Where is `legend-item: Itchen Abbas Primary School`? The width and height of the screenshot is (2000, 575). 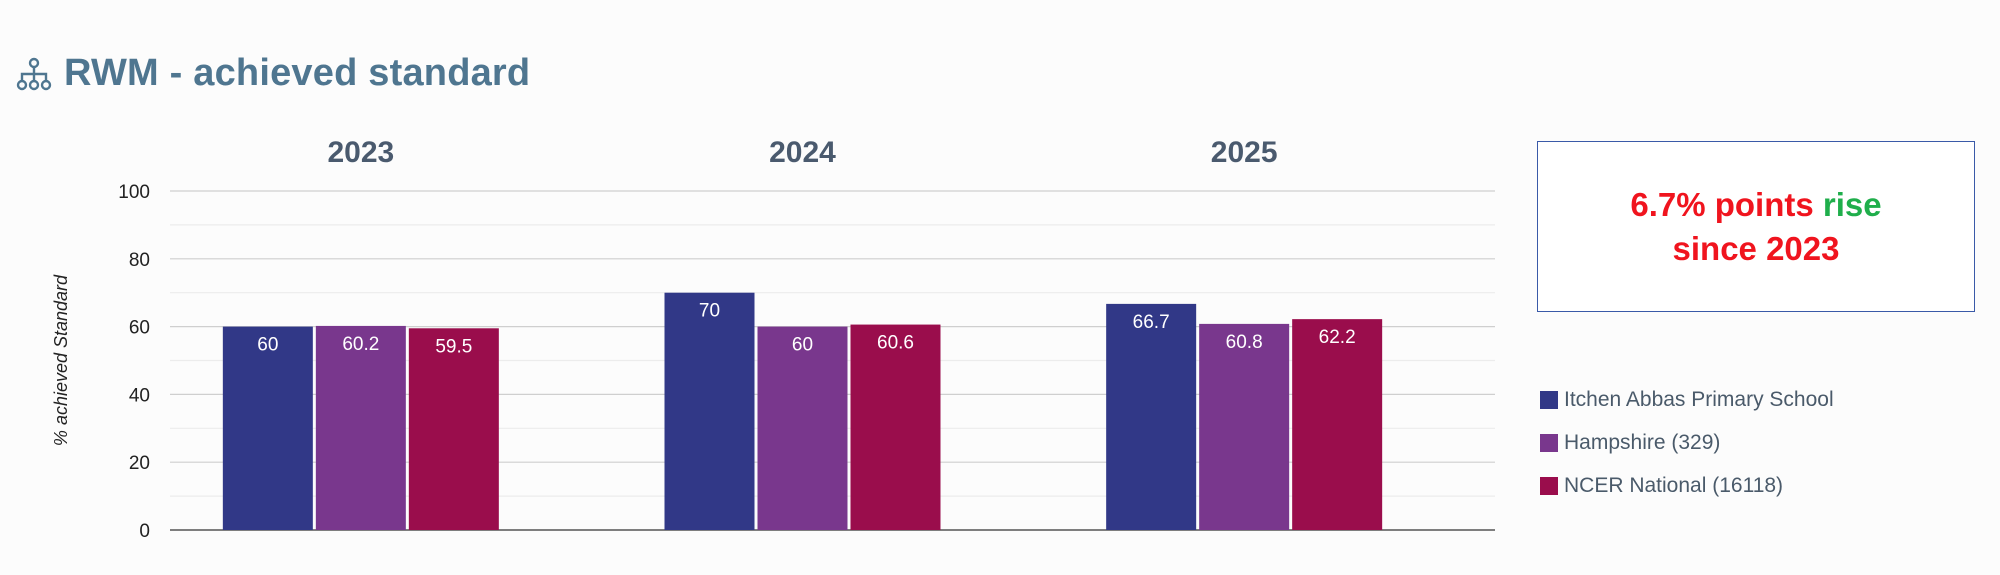
legend-item: Itchen Abbas Primary School is located at coordinates (1687, 399).